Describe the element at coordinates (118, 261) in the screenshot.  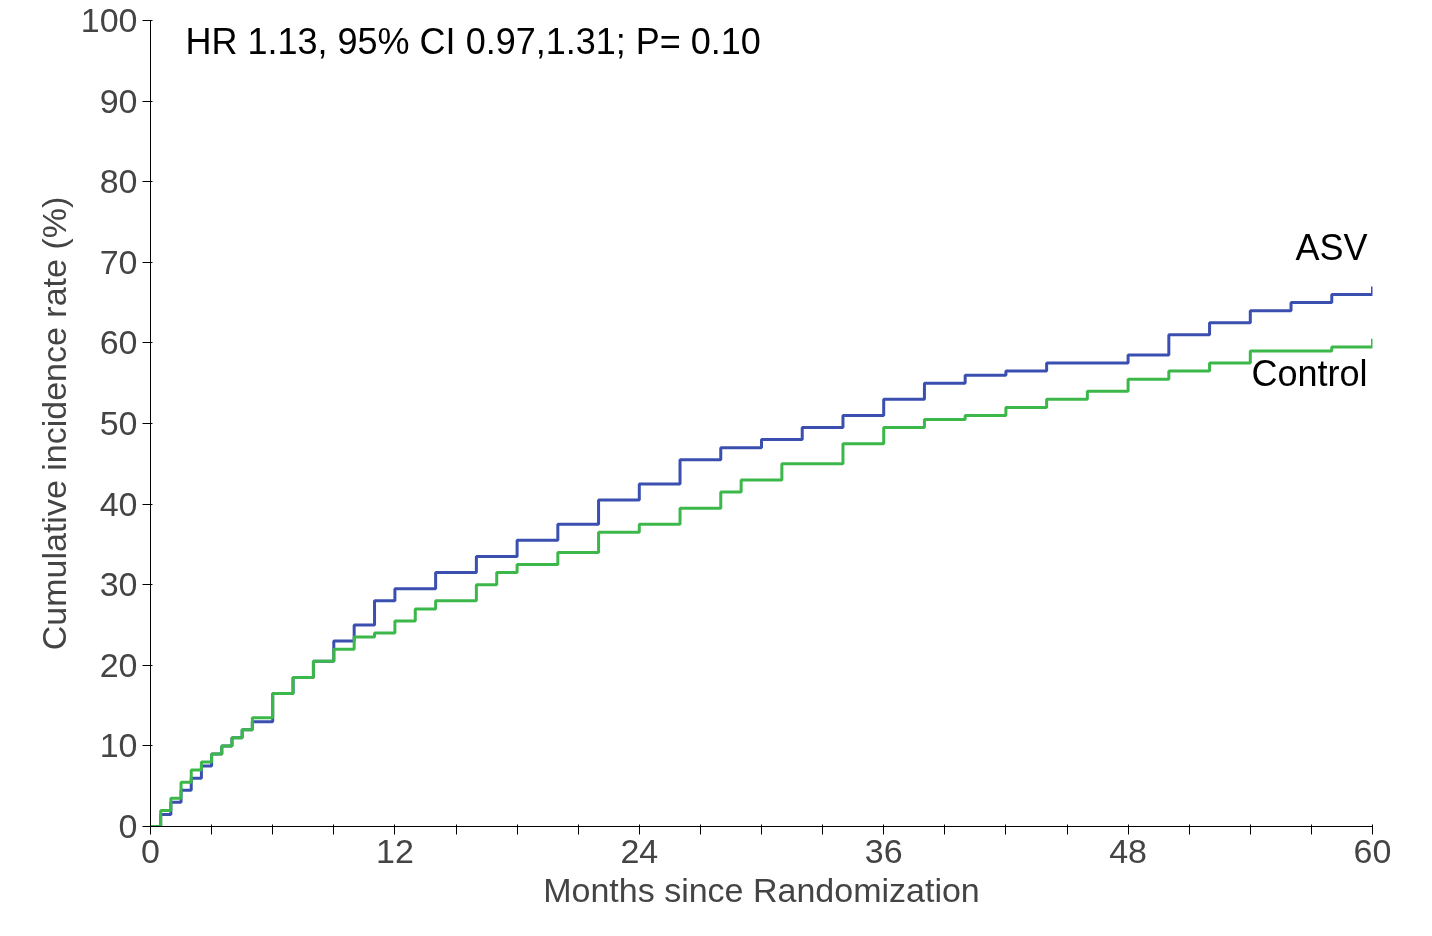
I see `y-tick-label: 70` at that location.